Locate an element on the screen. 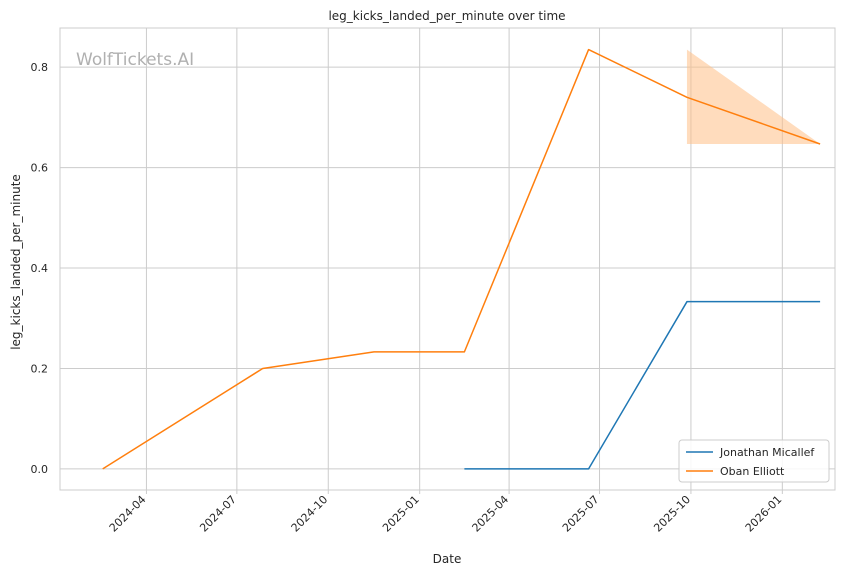 This screenshot has height=575, width=844. x-tick-label: 2024-04 is located at coordinates (128, 514).